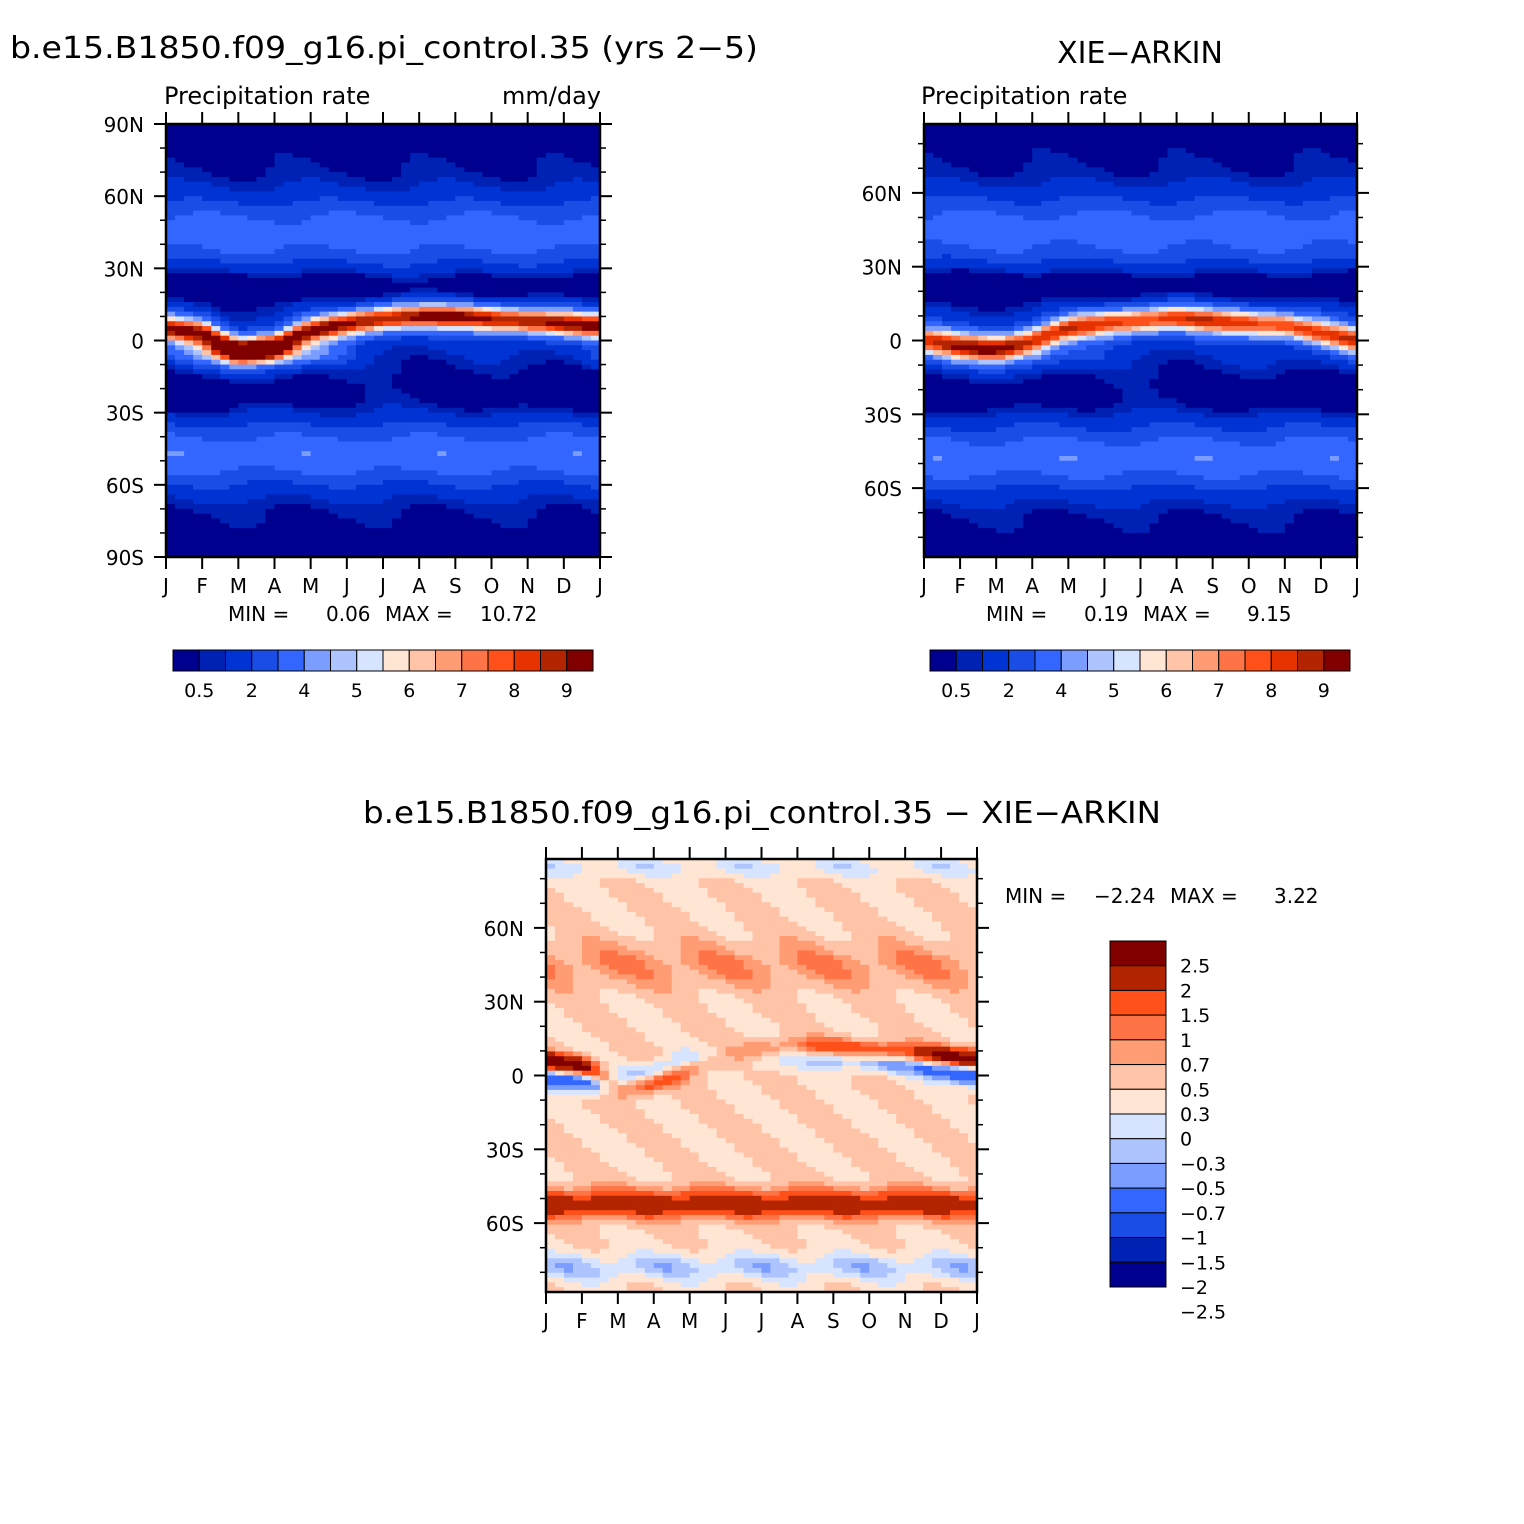 This screenshot has height=1524, width=1524. Describe the element at coordinates (563, 586) in the screenshot. I see `panel-model-xtick-label: D` at that location.